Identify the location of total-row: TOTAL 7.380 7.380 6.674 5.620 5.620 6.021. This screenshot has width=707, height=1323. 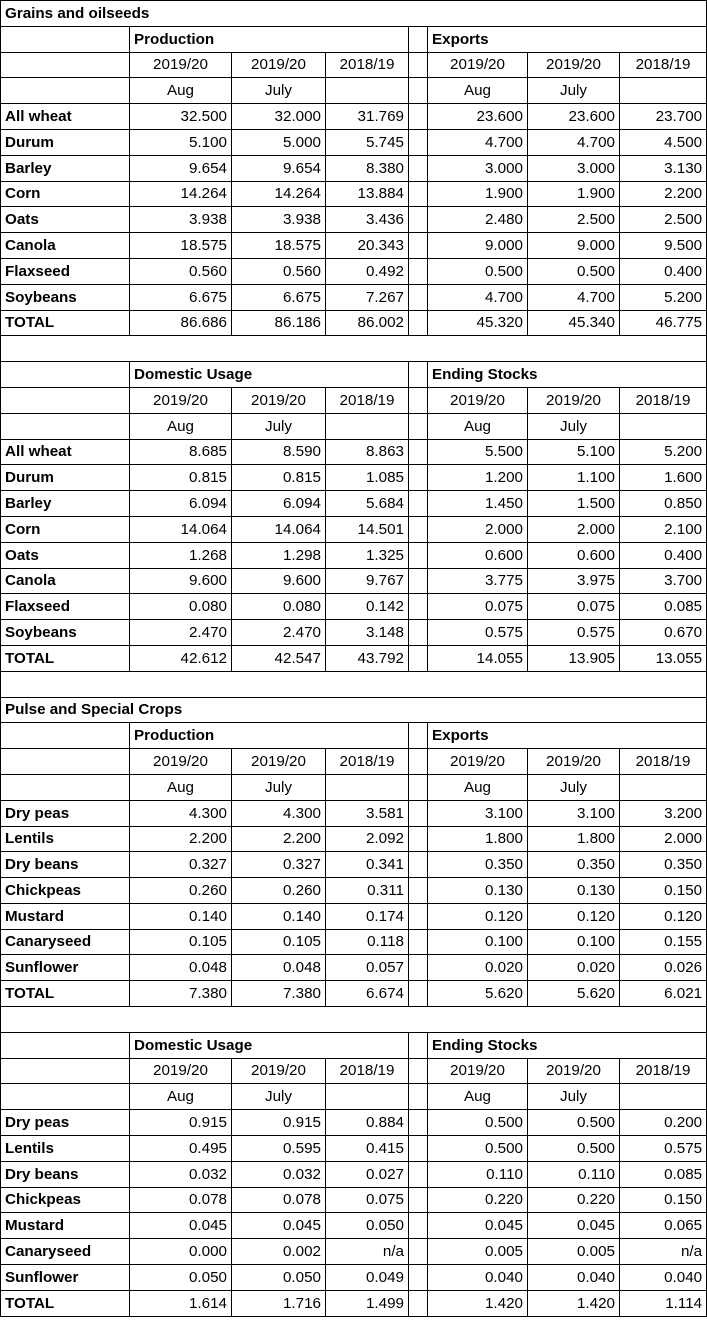
(353, 994).